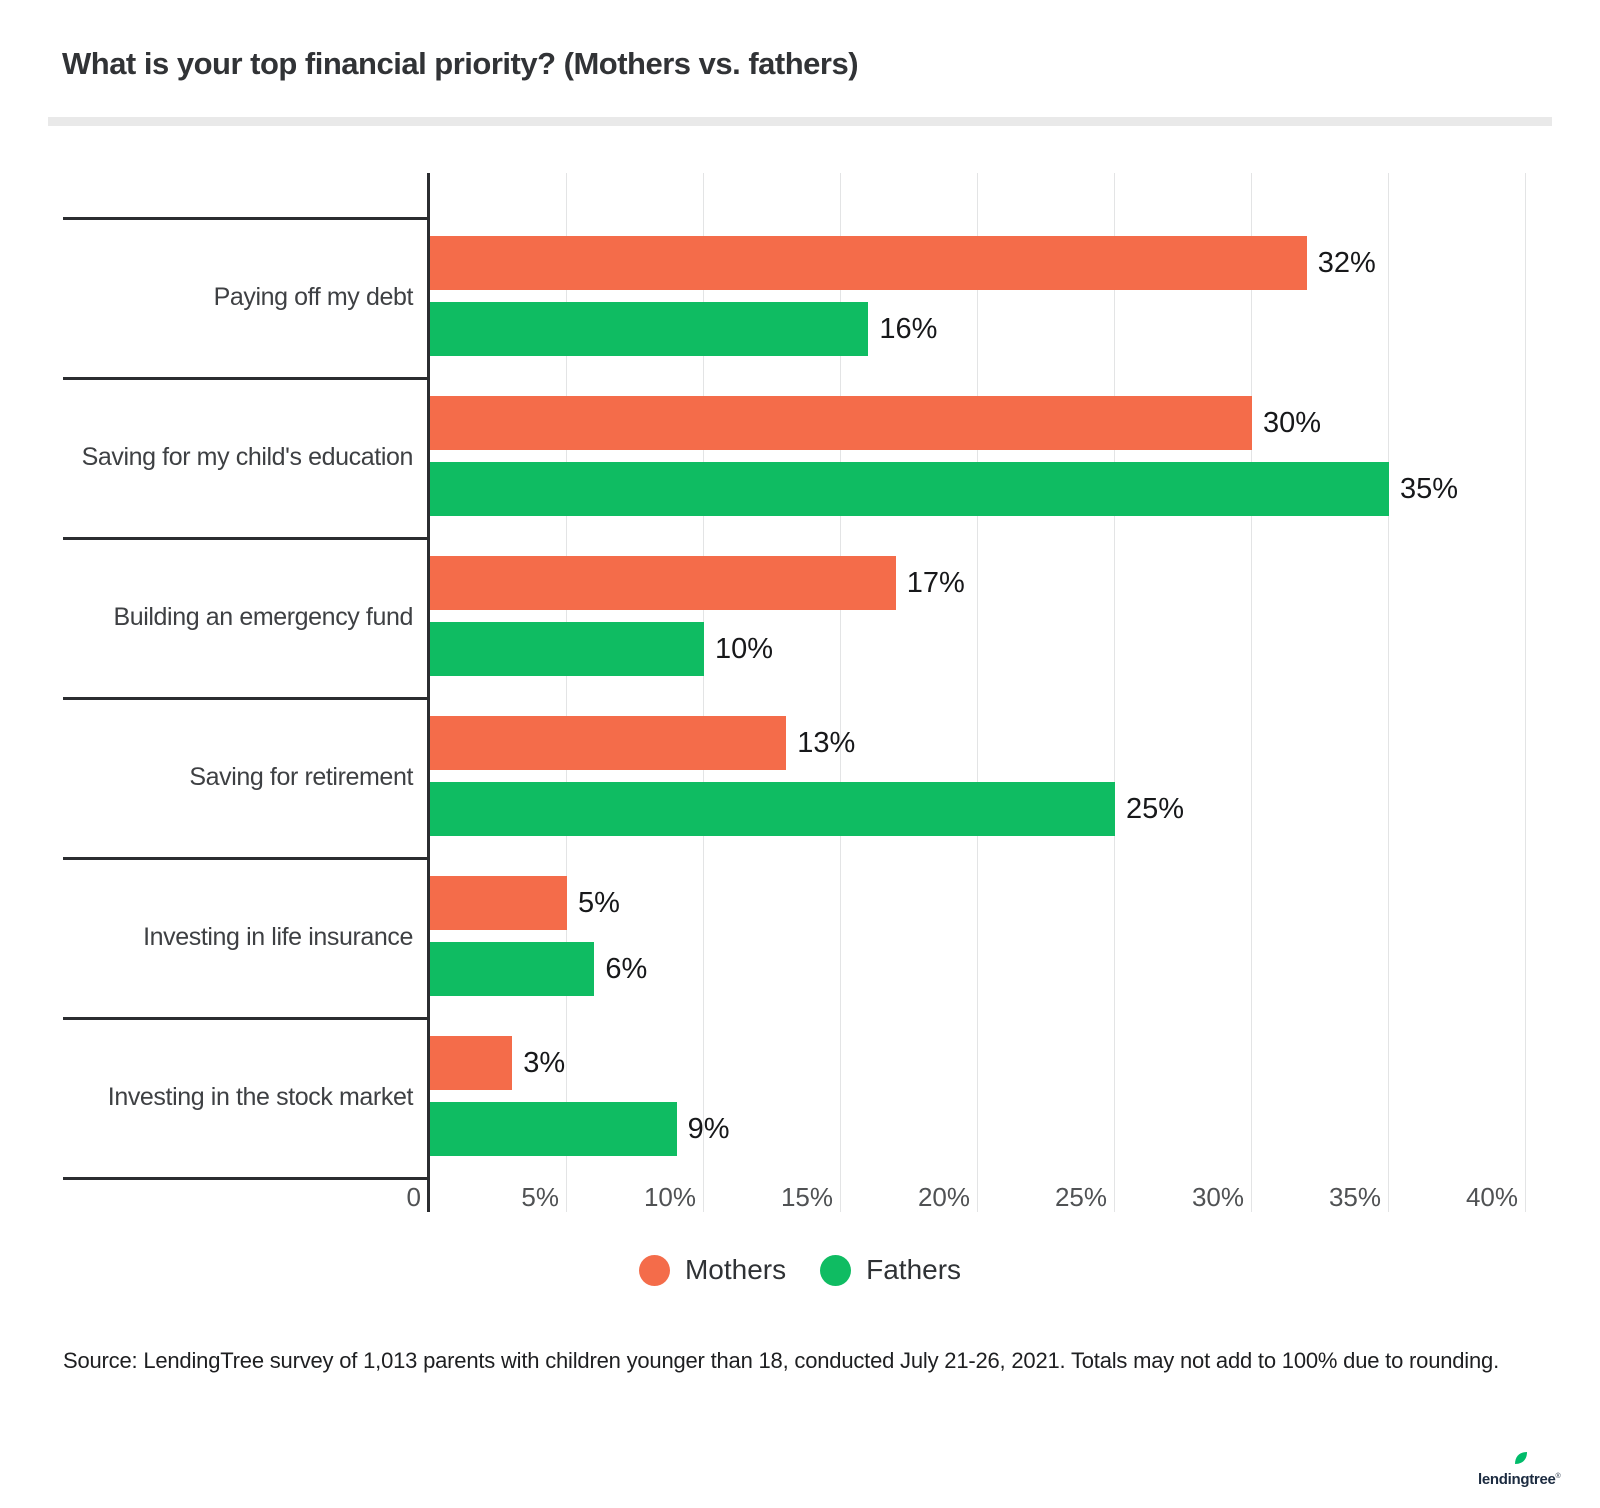 The image size is (1600, 1508). What do you see at coordinates (260, 1096) in the screenshot?
I see `category-label: Investing in the stock market` at bounding box center [260, 1096].